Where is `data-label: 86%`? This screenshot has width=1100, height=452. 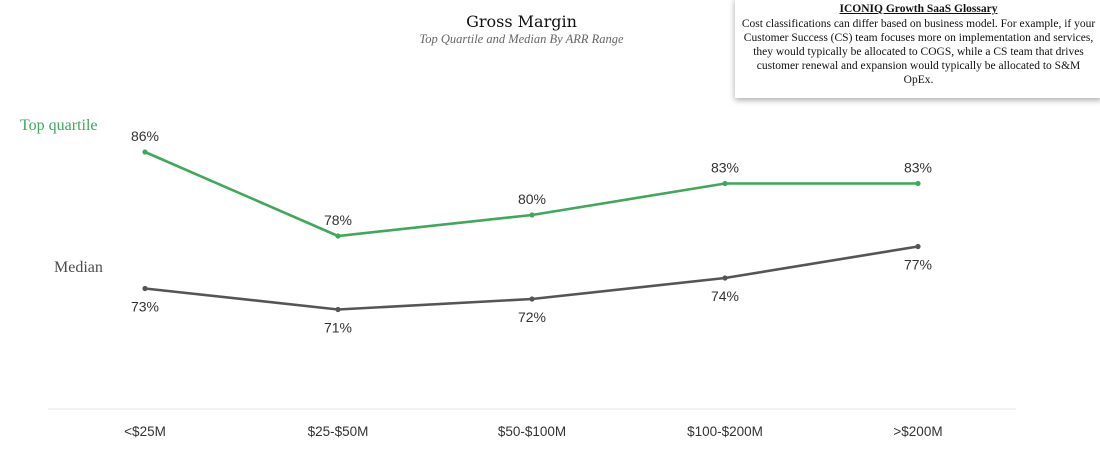 data-label: 86% is located at coordinates (145, 136).